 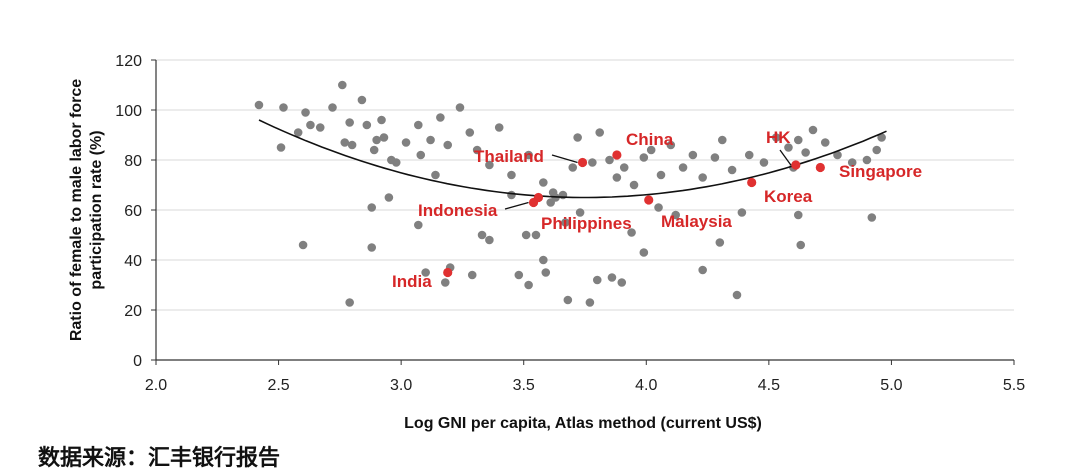 What do you see at coordinates (133, 161) in the screenshot?
I see `y-tick-label: 80` at bounding box center [133, 161].